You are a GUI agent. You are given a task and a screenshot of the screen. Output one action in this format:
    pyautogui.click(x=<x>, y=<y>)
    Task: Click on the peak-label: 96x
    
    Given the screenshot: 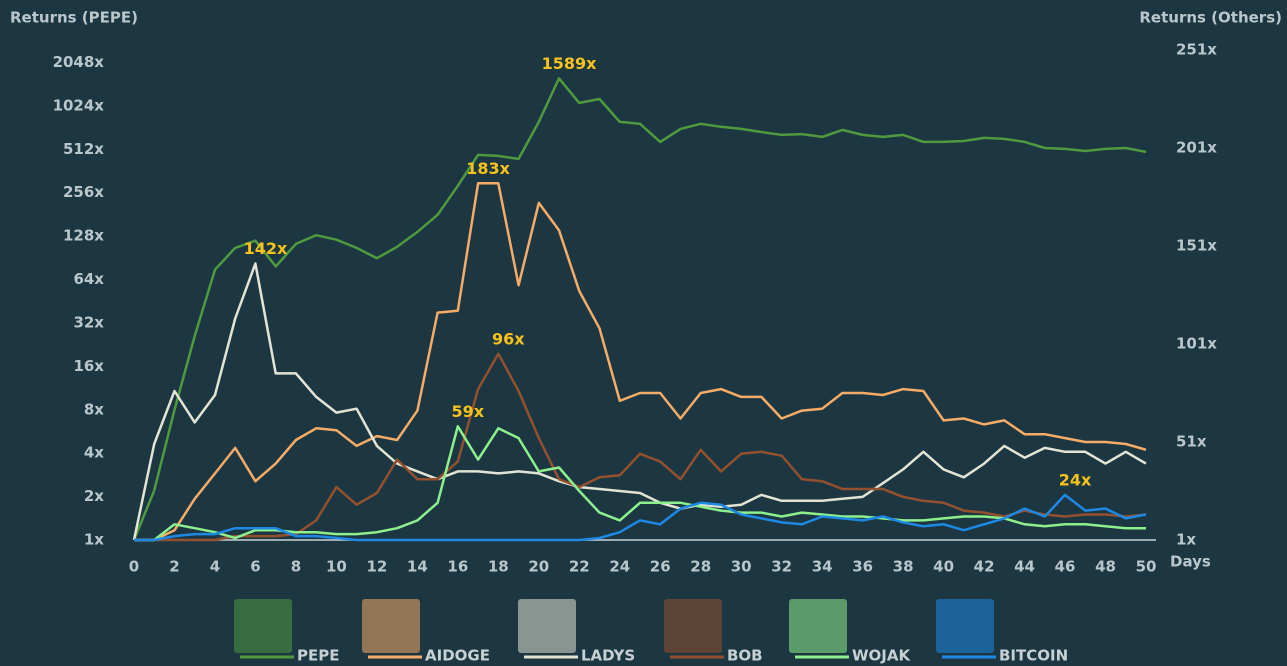 What is the action you would take?
    pyautogui.click(x=508, y=338)
    